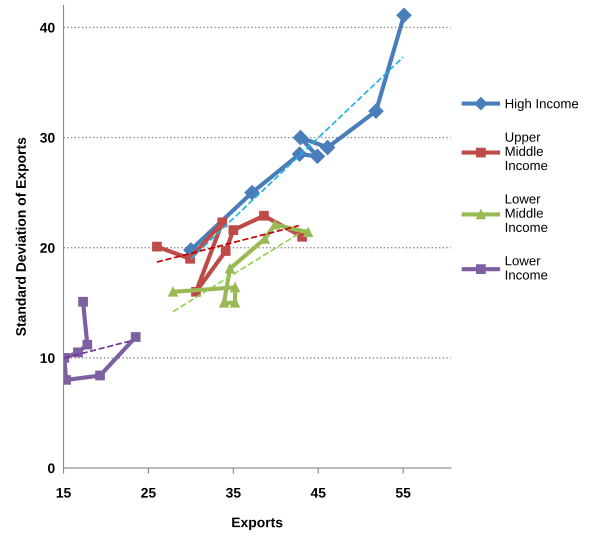  What do you see at coordinates (51, 468) in the screenshot?
I see `y-tick-label: 0` at bounding box center [51, 468].